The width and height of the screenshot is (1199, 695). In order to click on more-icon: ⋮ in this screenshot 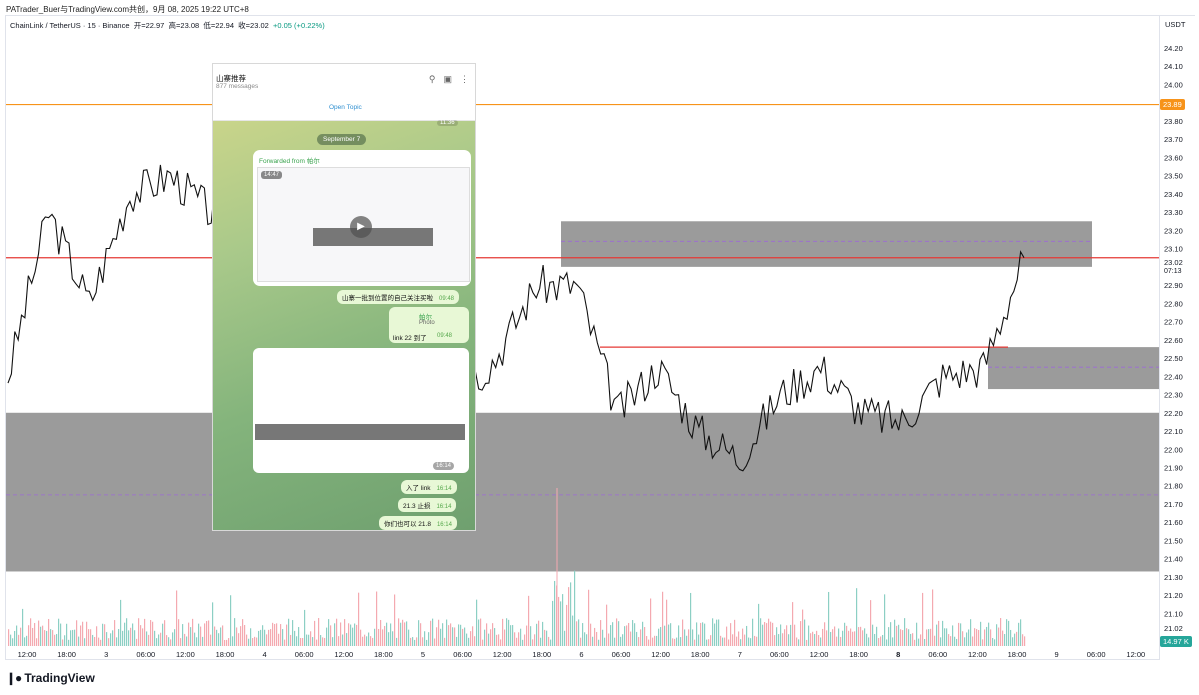, I will do `click(464, 79)`.